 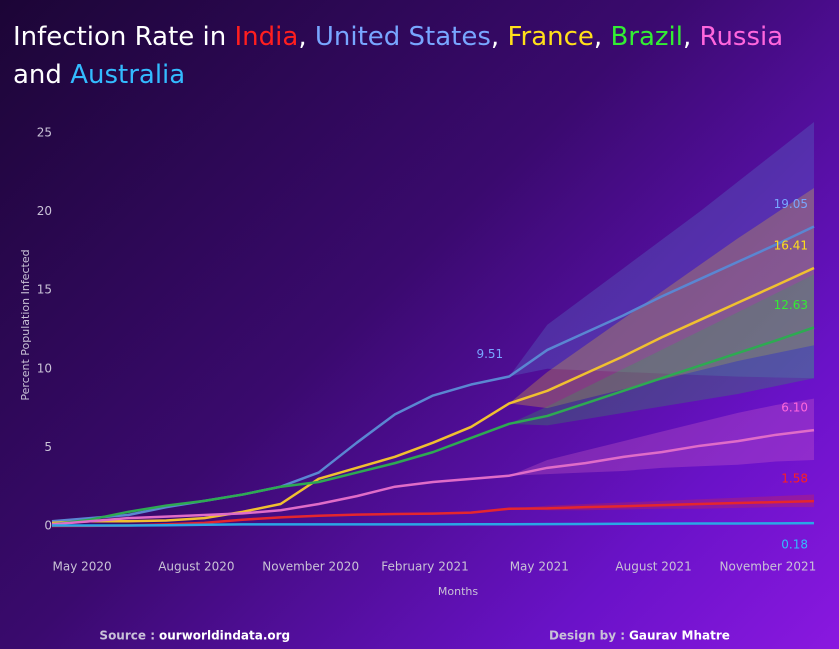 What do you see at coordinates (794, 545) in the screenshot?
I see `value-label: 0.18` at bounding box center [794, 545].